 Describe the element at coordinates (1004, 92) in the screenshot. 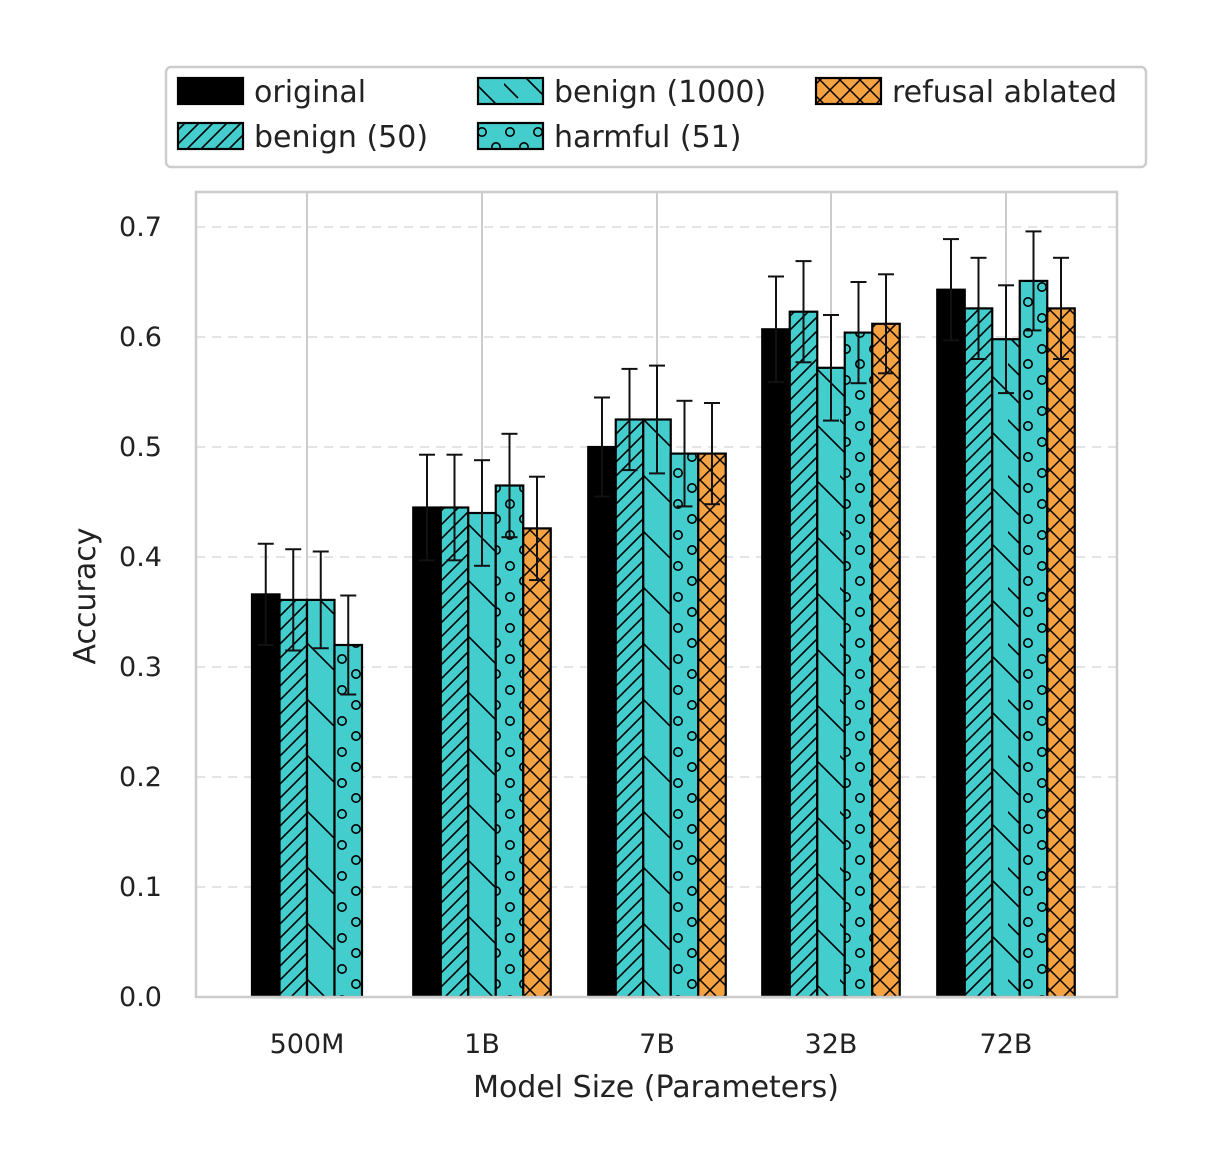

I see `legend-label: refusal ablated` at that location.